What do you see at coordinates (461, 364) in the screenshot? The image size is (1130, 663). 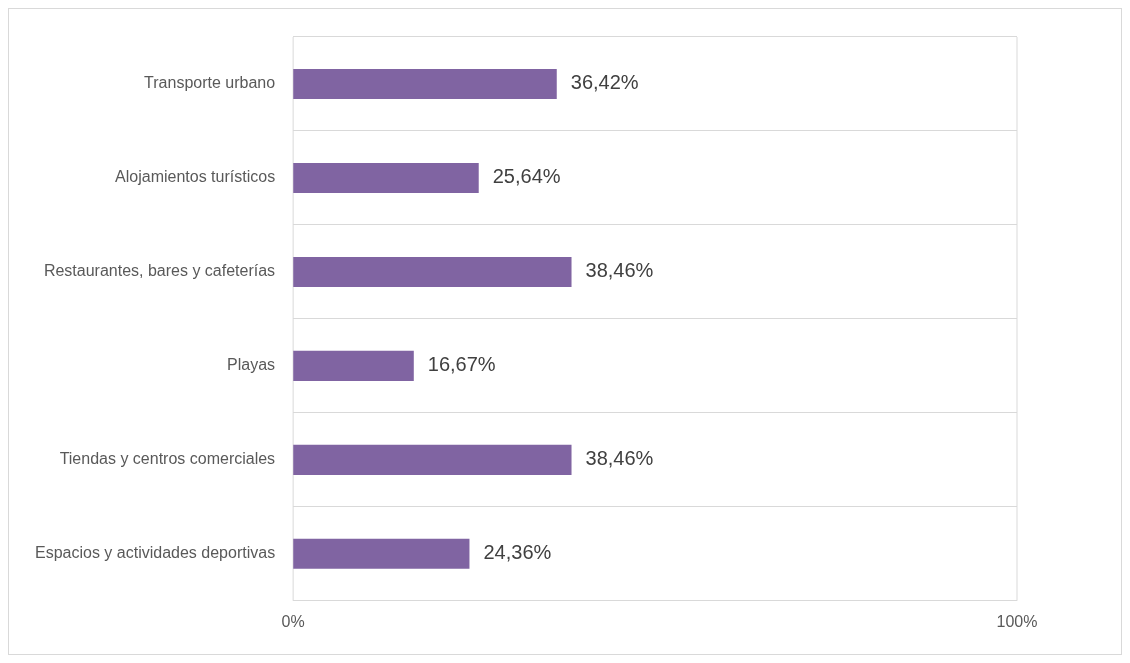 I see `data-label: 16,67%` at bounding box center [461, 364].